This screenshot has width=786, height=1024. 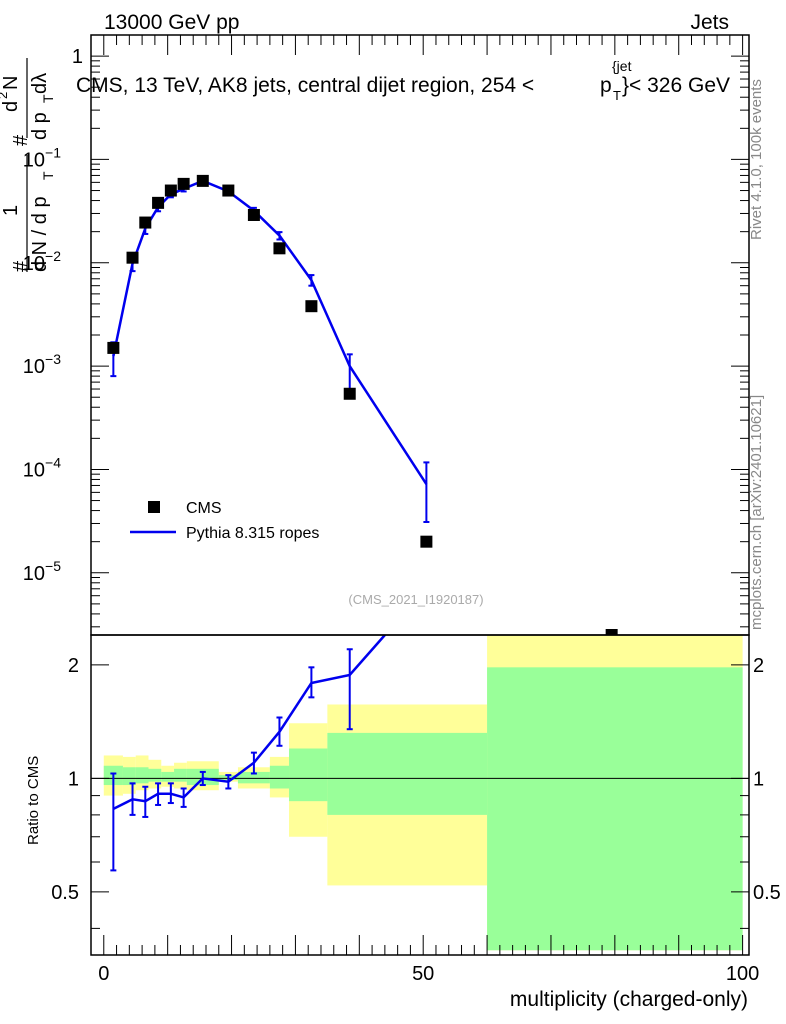 I want to click on ylabel-den-a: d N / d p, so click(x=40, y=234).